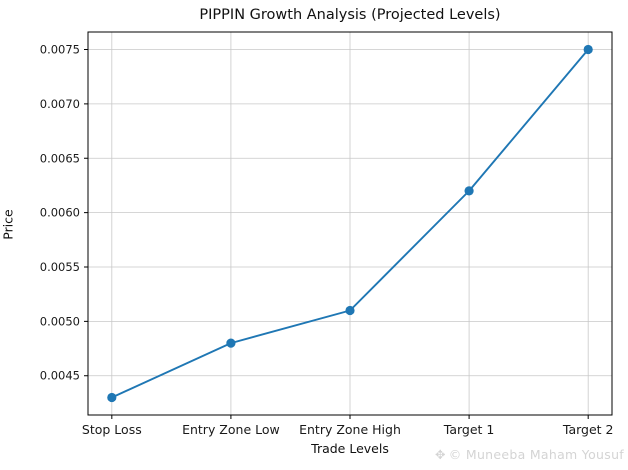  I want to click on y-tick-label: 0.0075, so click(60, 50).